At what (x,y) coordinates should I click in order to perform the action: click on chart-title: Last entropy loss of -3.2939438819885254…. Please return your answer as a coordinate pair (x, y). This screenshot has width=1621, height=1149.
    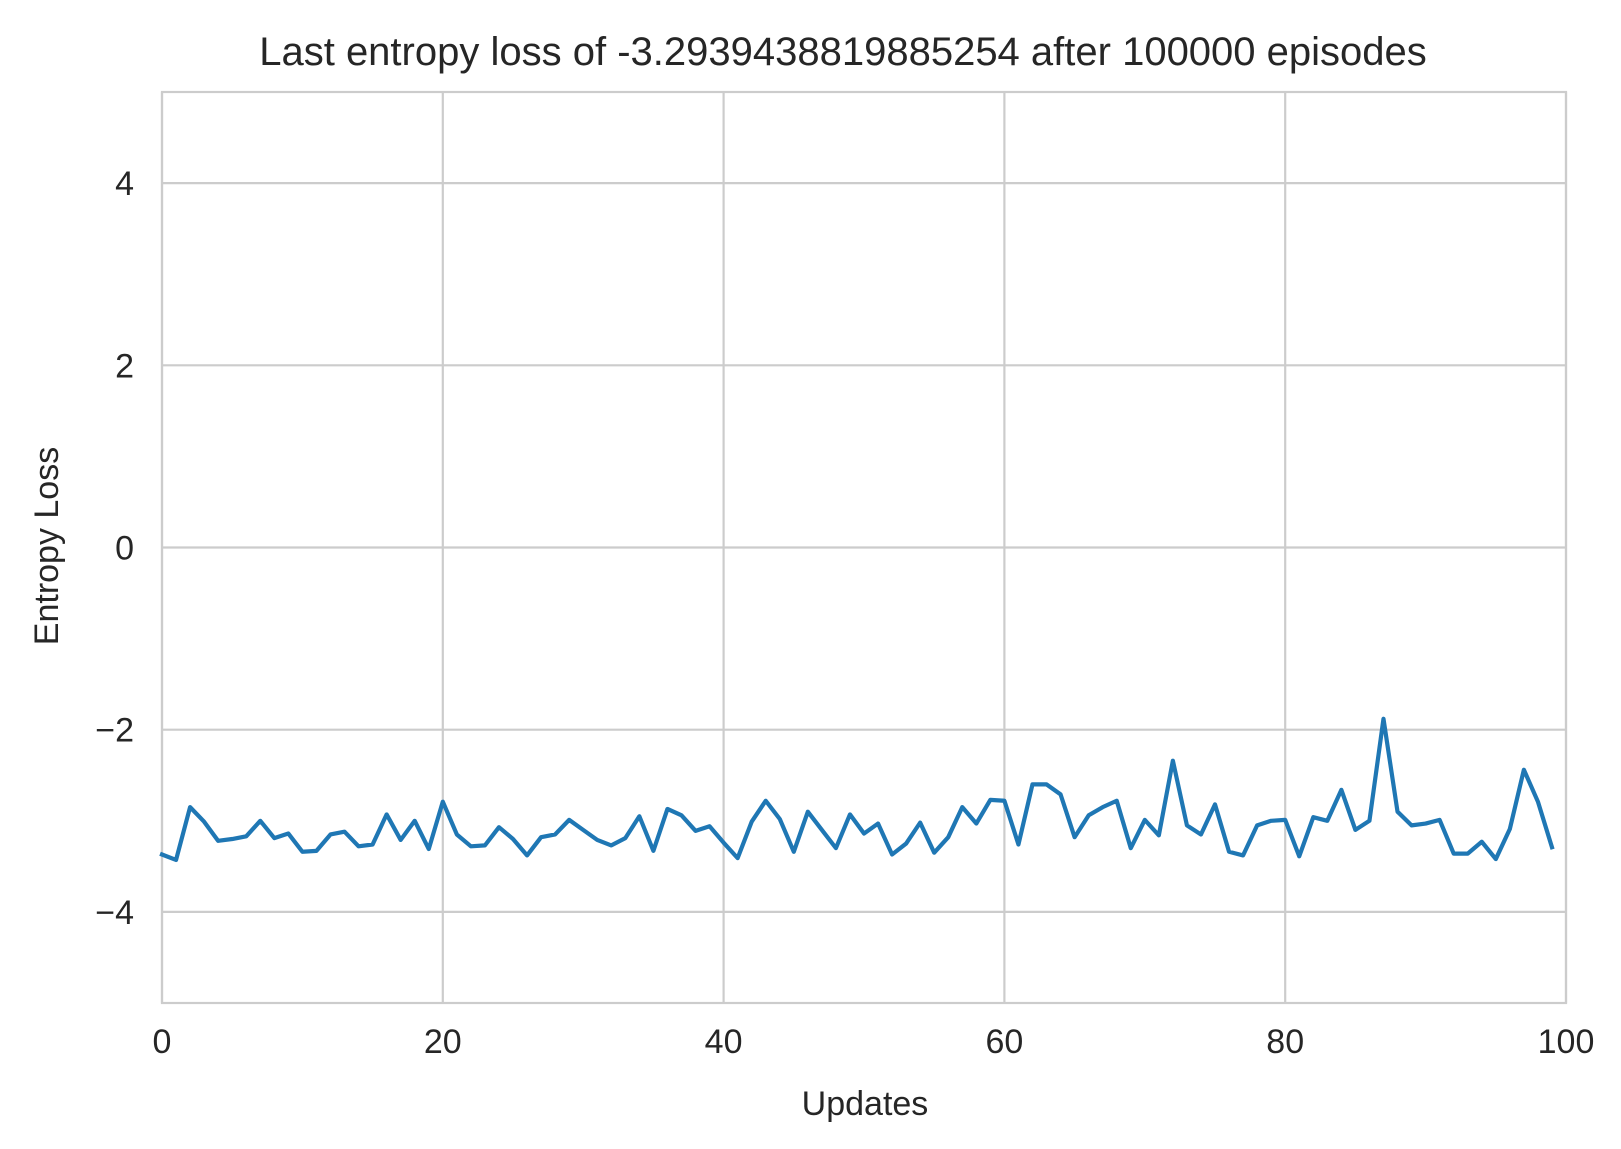
    Looking at the image, I should click on (843, 52).